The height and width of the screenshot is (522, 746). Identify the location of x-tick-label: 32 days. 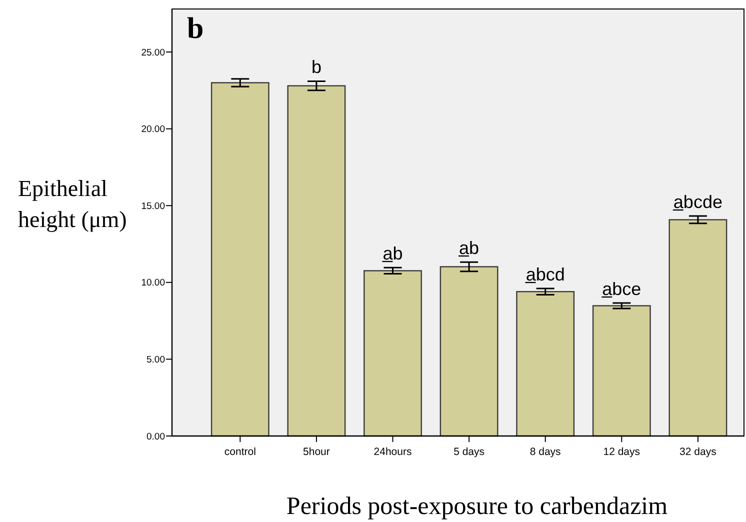
(698, 452).